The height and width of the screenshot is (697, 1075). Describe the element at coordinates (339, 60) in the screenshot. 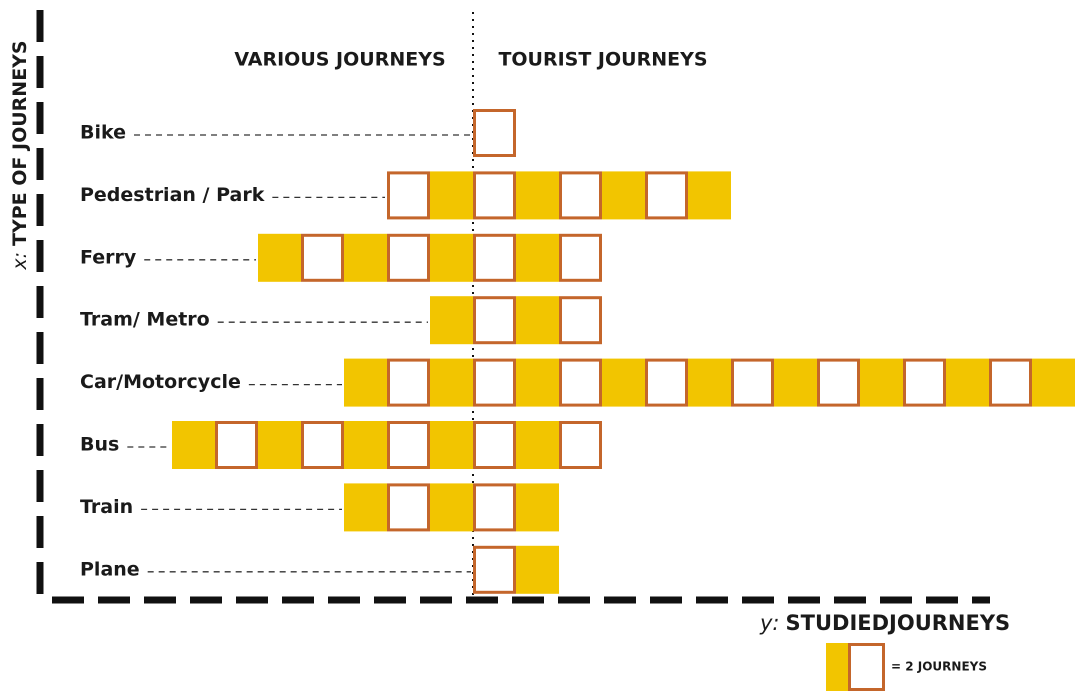

I see `series-header: VARIOUS JOURNEYS` at that location.